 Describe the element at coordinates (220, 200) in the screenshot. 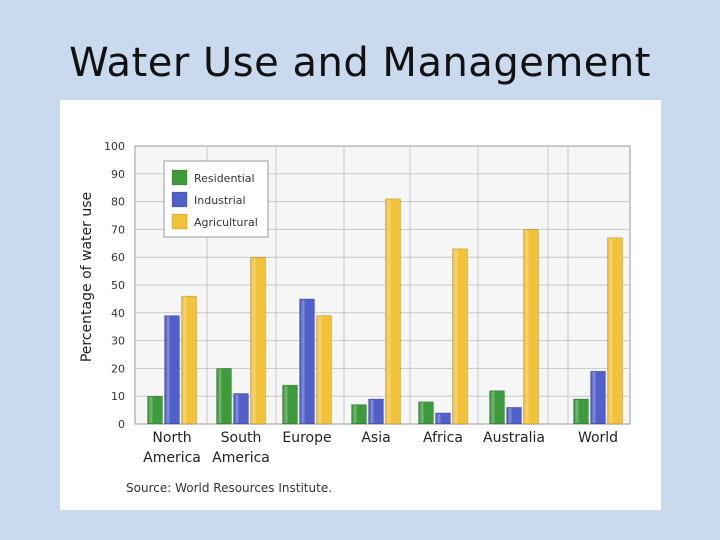

I see `legend-label-industrial: Industrial` at that location.